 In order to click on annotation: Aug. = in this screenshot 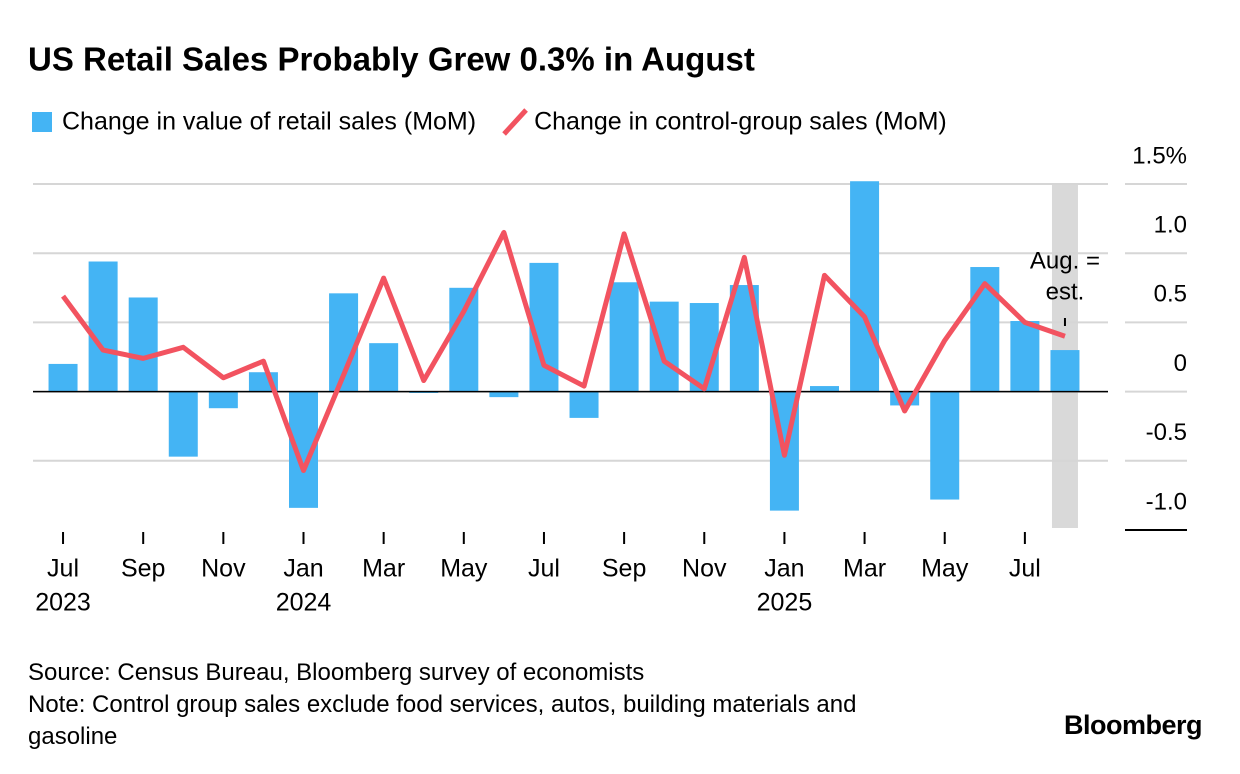, I will do `click(1065, 260)`.